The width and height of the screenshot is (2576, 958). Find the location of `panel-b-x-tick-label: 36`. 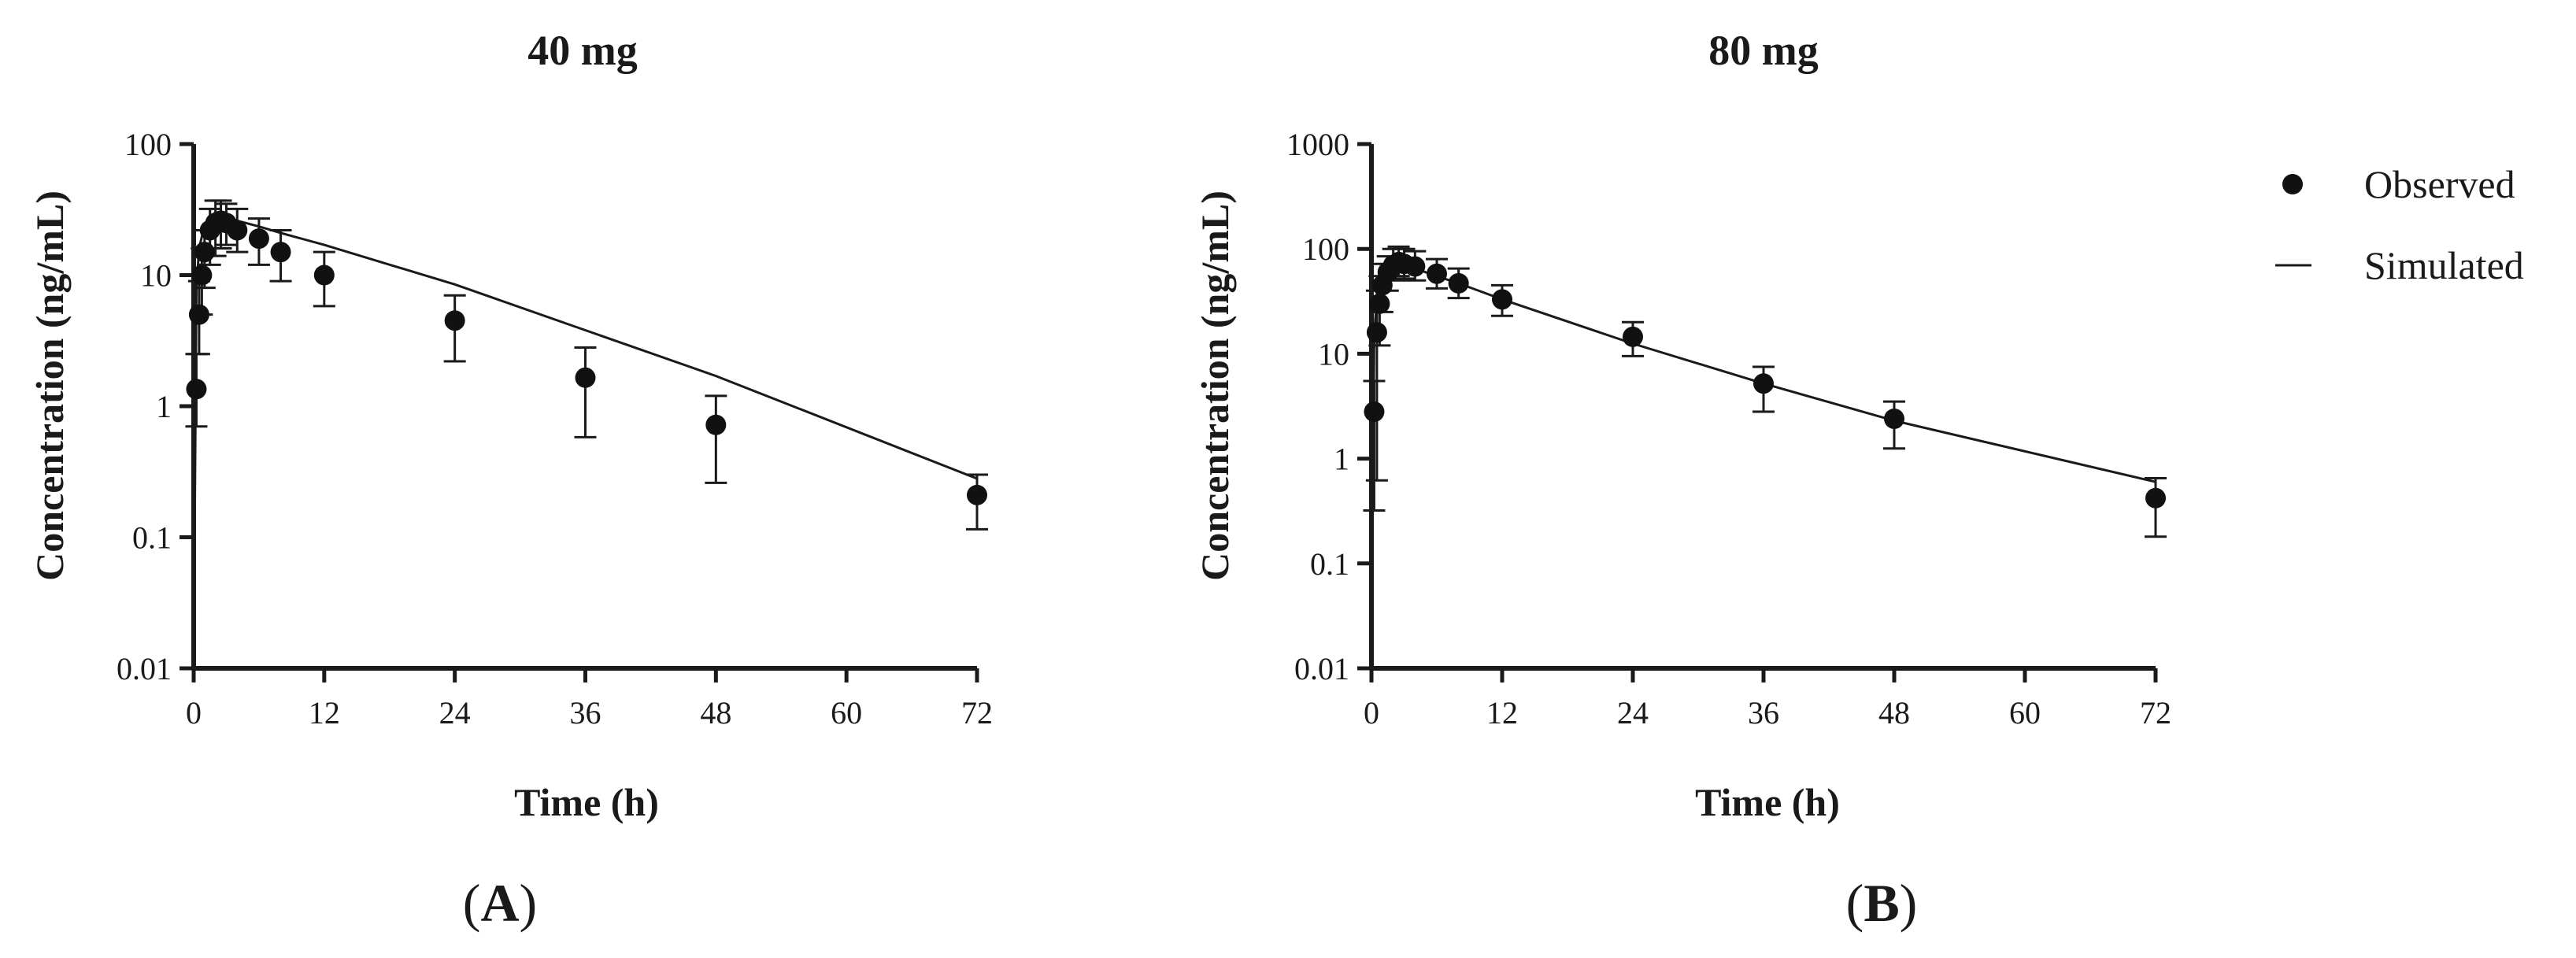

panel-b-x-tick-label: 36 is located at coordinates (1763, 713).